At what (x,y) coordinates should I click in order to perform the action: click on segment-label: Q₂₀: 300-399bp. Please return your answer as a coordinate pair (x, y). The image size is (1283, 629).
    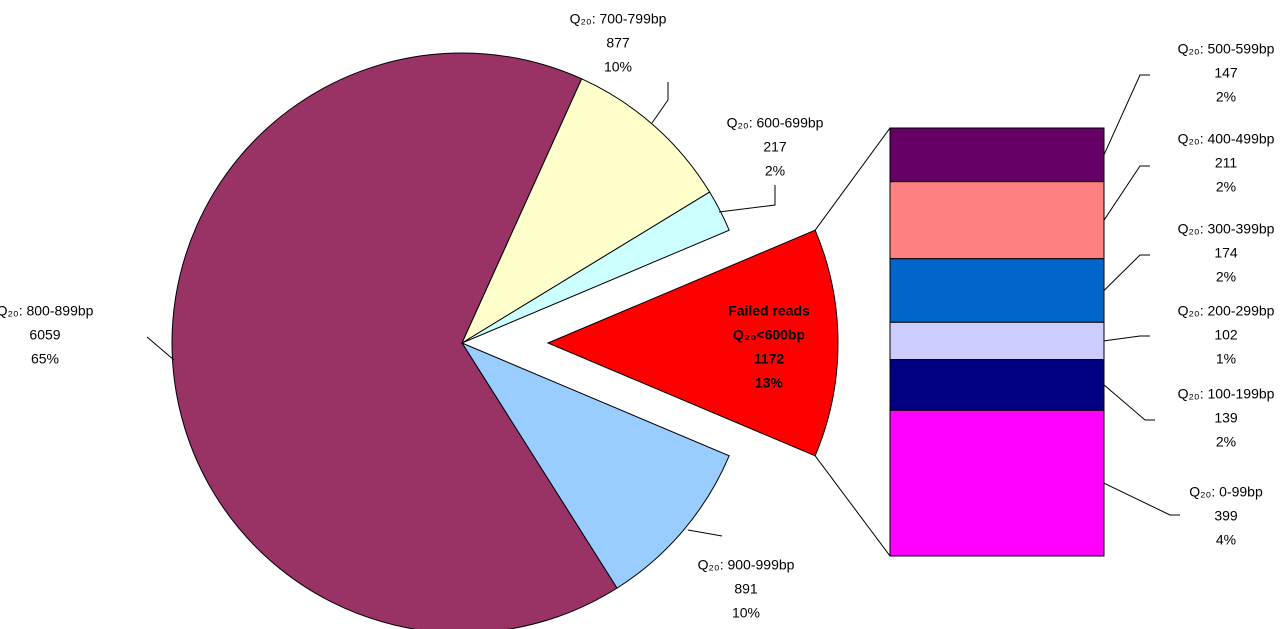
    Looking at the image, I should click on (1226, 229).